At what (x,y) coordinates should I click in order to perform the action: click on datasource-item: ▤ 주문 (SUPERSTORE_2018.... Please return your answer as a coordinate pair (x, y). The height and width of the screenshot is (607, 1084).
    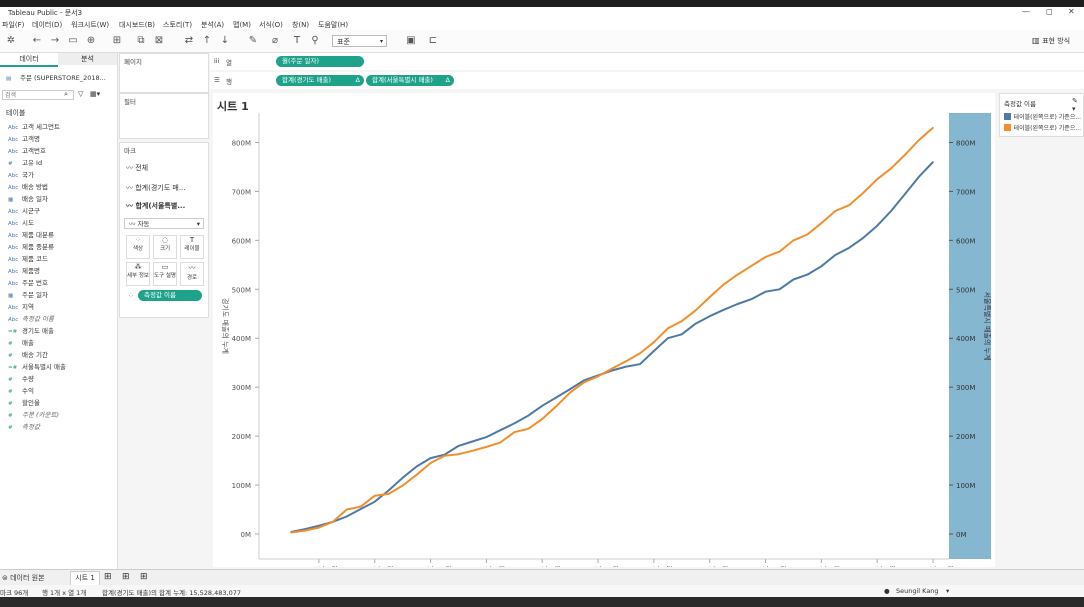
    Looking at the image, I should click on (56, 77).